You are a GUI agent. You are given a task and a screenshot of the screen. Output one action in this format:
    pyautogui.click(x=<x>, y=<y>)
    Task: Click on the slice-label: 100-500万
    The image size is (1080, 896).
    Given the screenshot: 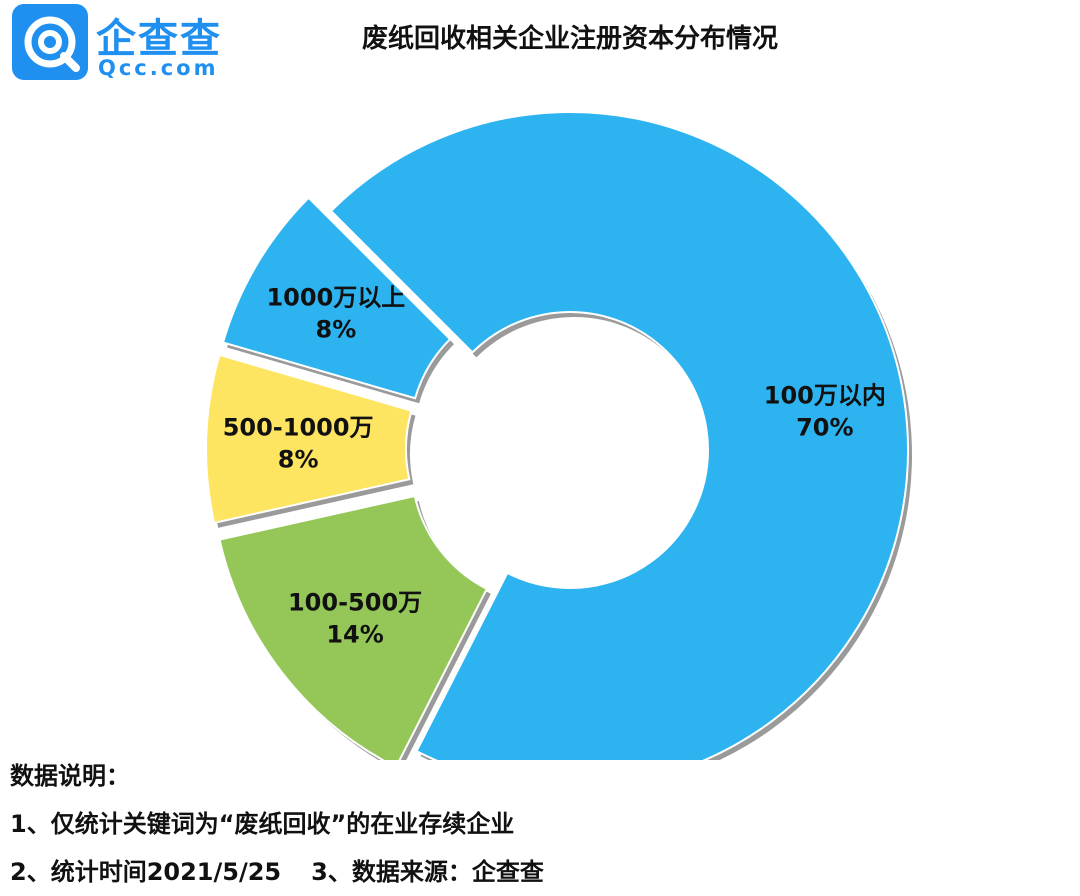 What is the action you would take?
    pyautogui.click(x=355, y=603)
    